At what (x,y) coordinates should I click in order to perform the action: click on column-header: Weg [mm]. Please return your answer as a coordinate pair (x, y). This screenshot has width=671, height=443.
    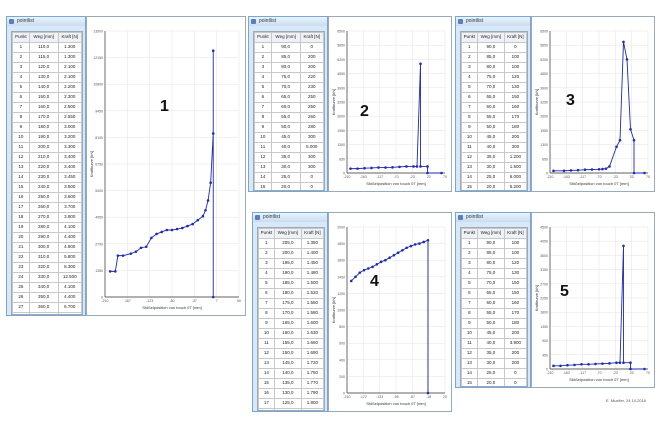
    Looking at the image, I should click on (490, 37).